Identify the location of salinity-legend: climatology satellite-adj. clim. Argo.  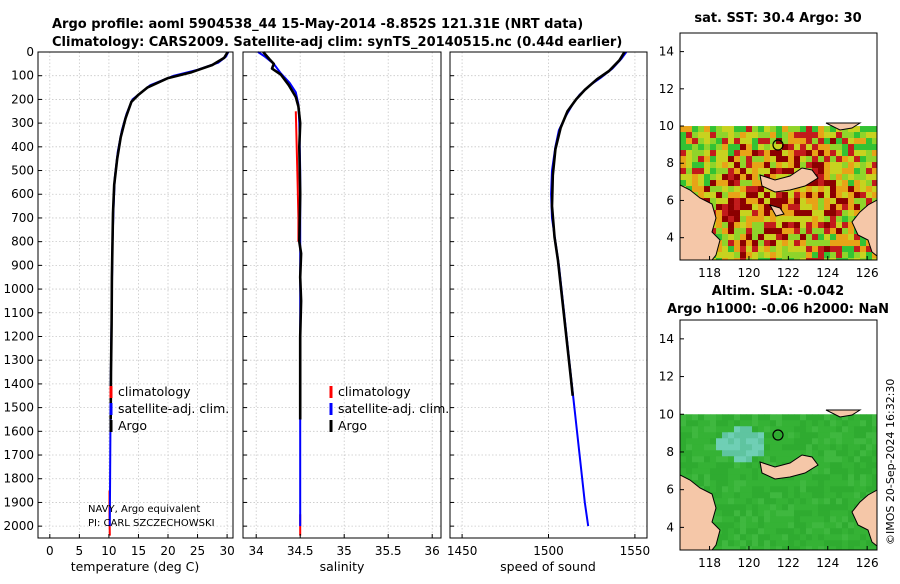
(390, 408).